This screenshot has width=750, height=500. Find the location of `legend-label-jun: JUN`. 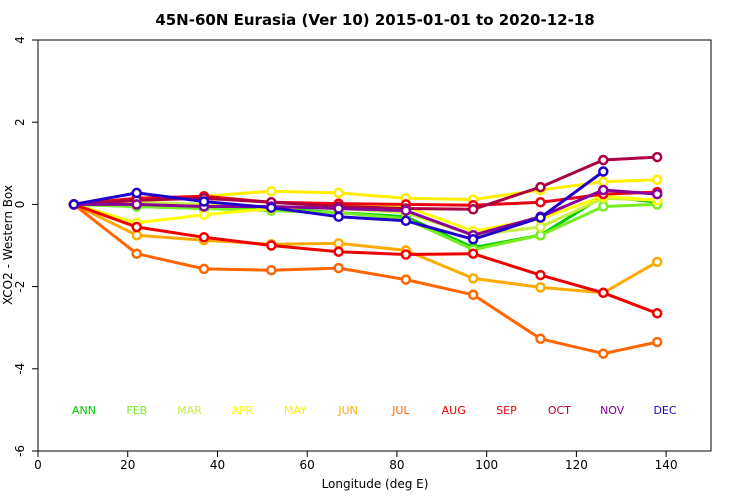

legend-label-jun: JUN is located at coordinates (347, 410).